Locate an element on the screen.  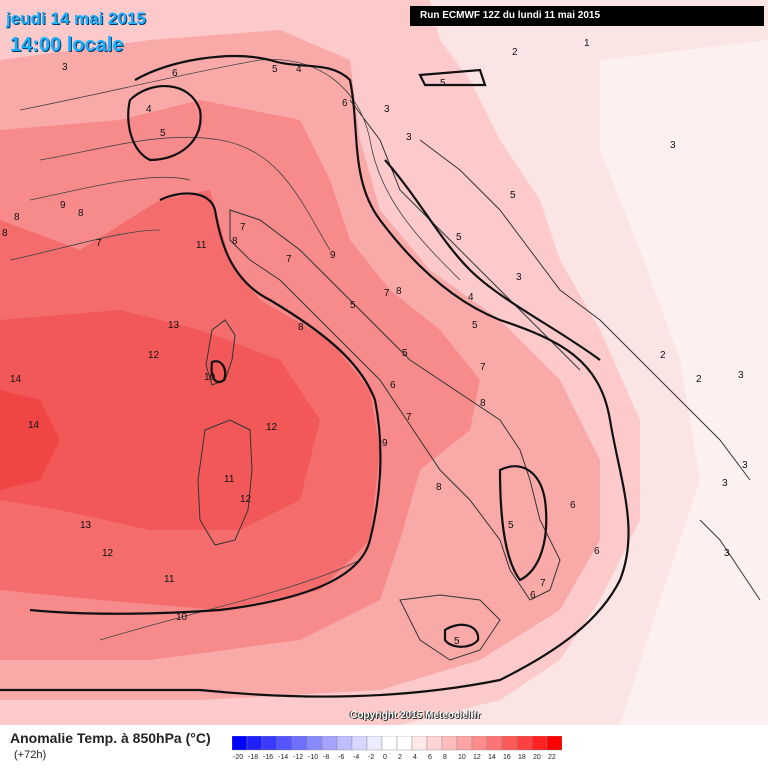
legend-tick-label: 10 is located at coordinates (462, 757).